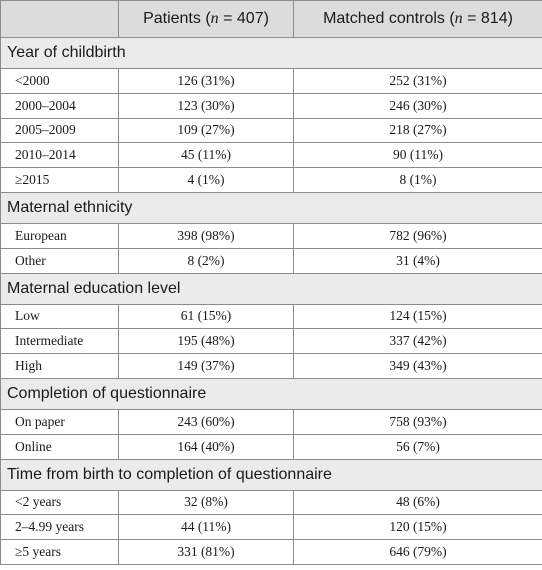  I want to click on header-controls: Matched controls (n = 814), so click(417, 19).